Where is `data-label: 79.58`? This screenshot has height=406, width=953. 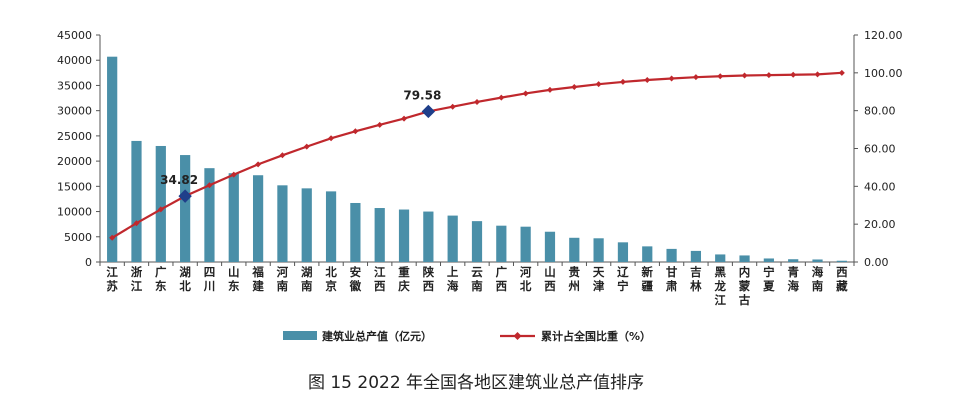 data-label: 79.58 is located at coordinates (422, 95).